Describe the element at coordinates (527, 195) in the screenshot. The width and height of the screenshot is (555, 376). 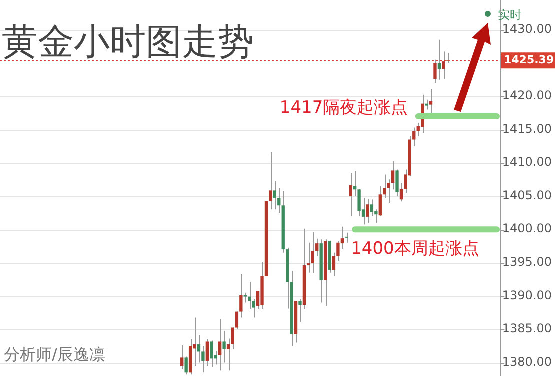
I see `y-tick-label: 1405.00` at that location.